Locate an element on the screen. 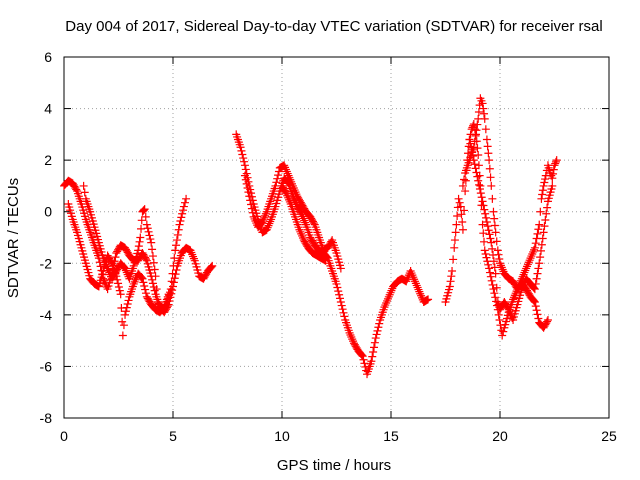  y-tick-label: -4 is located at coordinates (46, 315).